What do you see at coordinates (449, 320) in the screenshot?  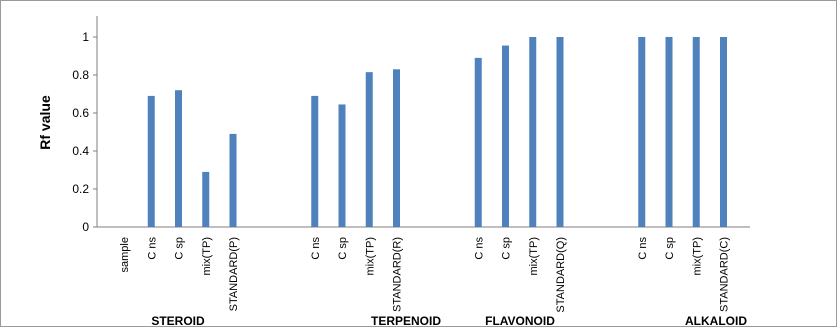 I see `group-labels: STEROID TERPENOID FLAVONOID ALKALOID` at bounding box center [449, 320].